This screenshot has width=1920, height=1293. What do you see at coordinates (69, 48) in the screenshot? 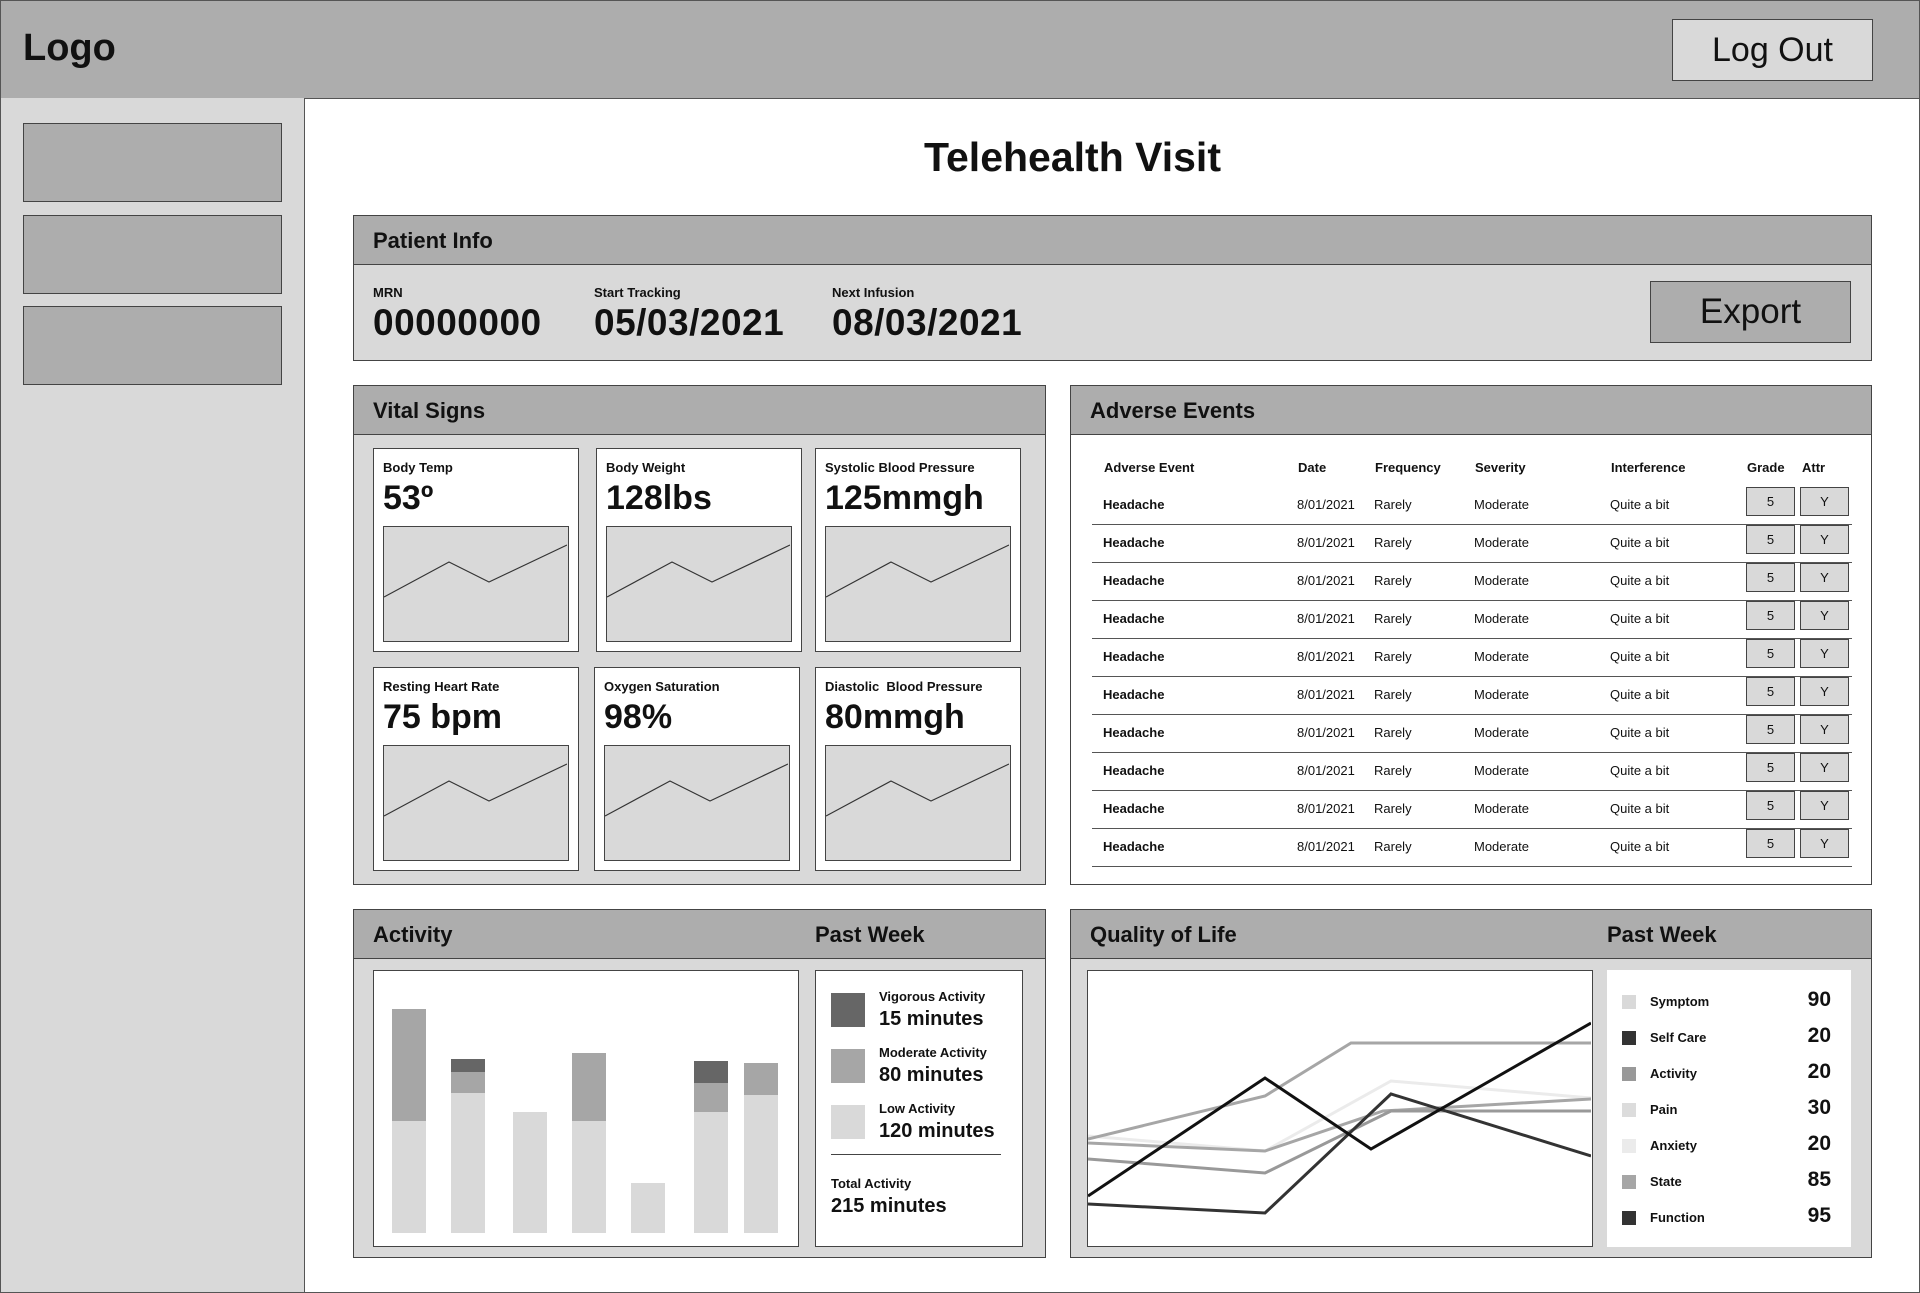
I see `logo: Logo` at bounding box center [69, 48].